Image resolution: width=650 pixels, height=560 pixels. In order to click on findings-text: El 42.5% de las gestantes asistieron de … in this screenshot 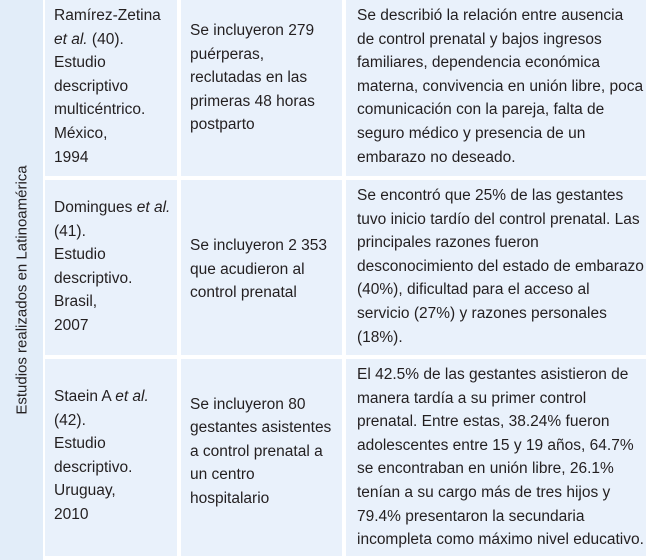, I will do `click(500, 457)`.